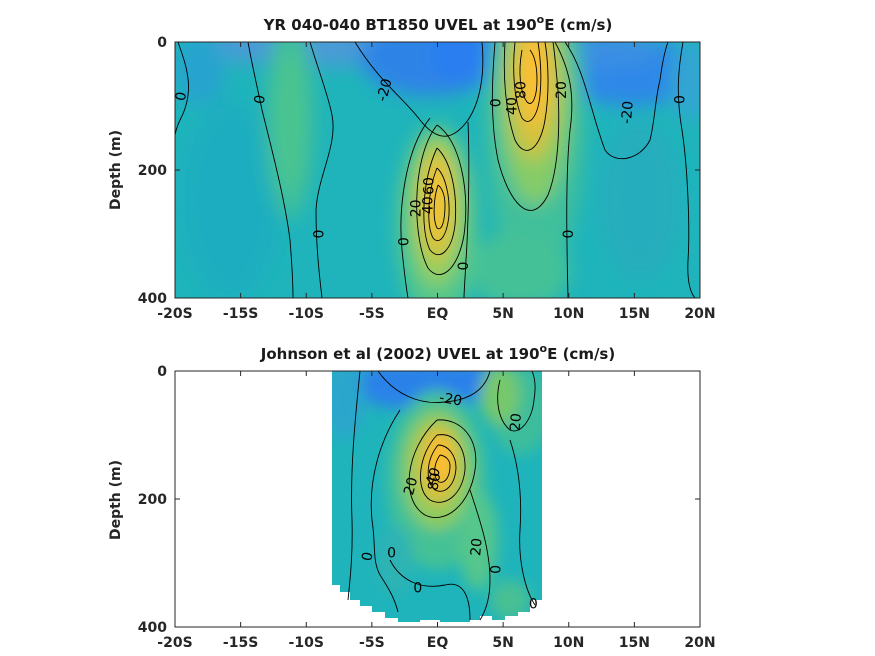  I want to click on top-title: YR 040-040 BT1850 UVEL at 190oE (cm/s), so click(438, 23).